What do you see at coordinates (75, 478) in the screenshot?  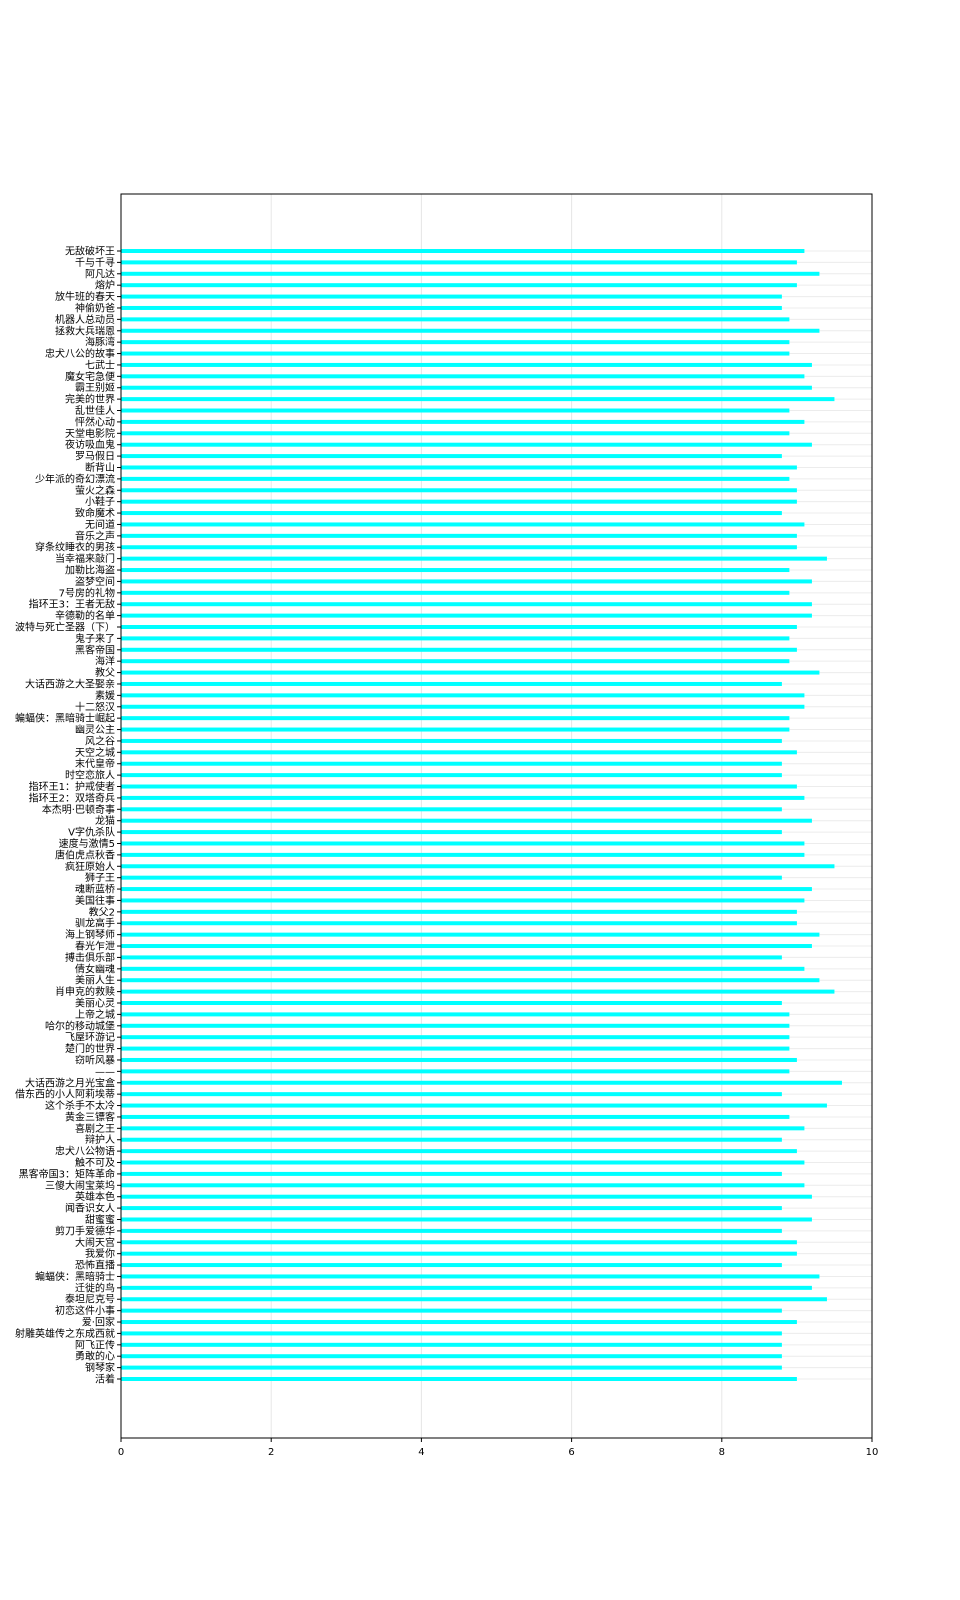 I see `category-label: 少年派的奇幻漂流` at bounding box center [75, 478].